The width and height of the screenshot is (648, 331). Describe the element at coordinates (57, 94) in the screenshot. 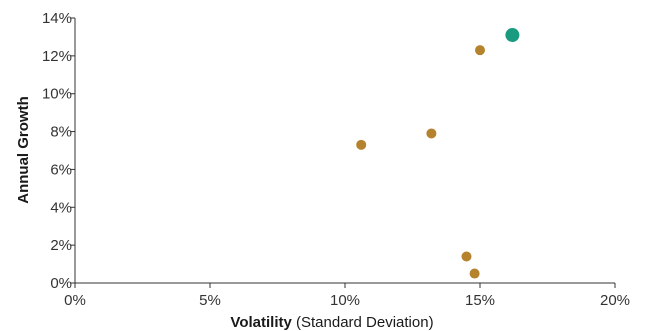

I see `y-tick-label: 10%` at that location.